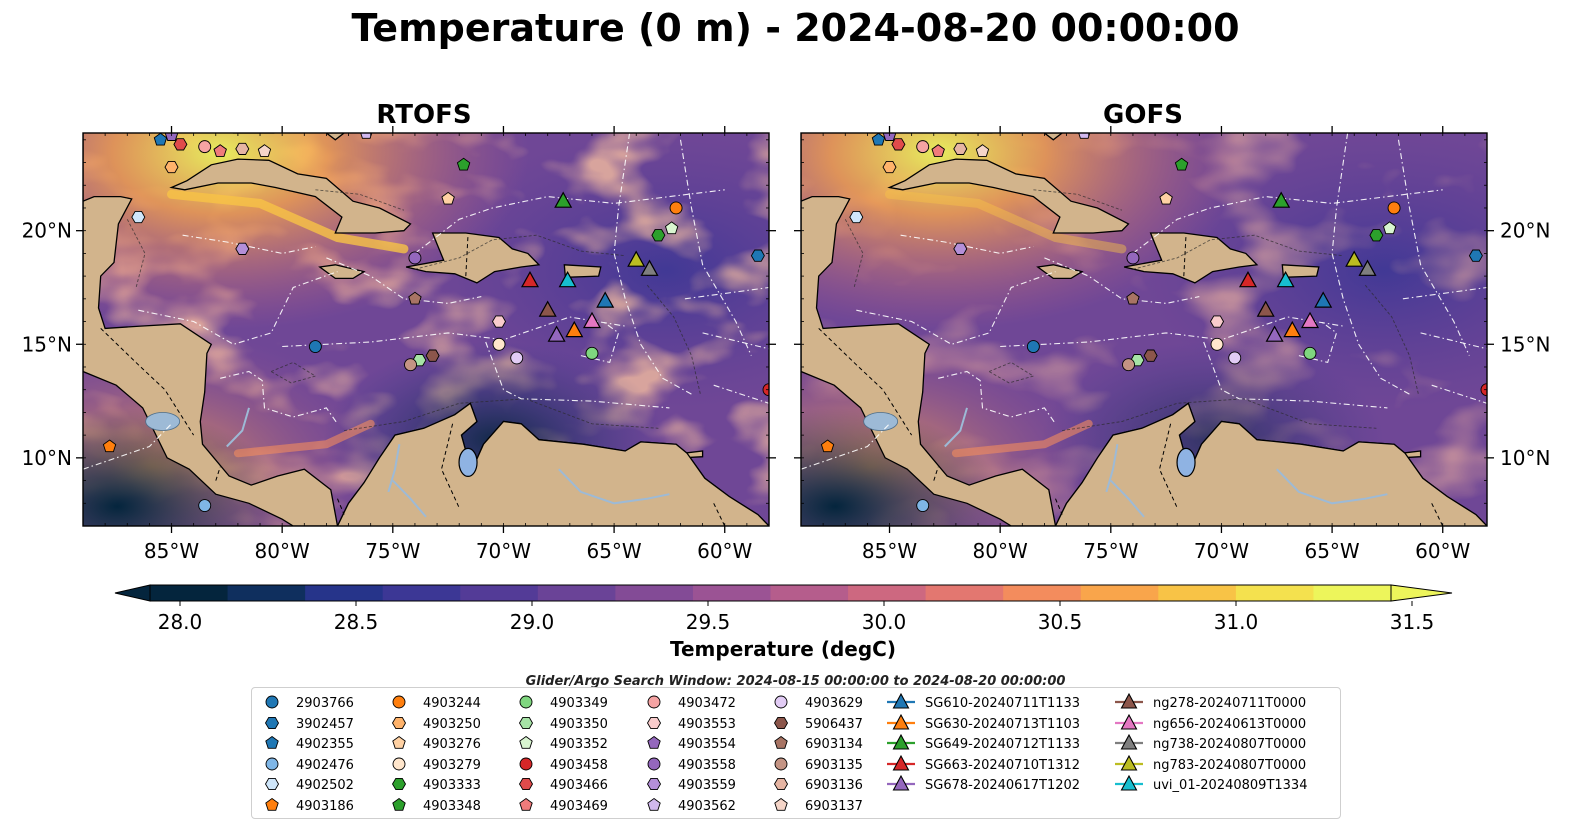 Image resolution: width=1591 pixels, height=829 pixels. I want to click on float-marker-6903134-gofs, so click(1133, 298).